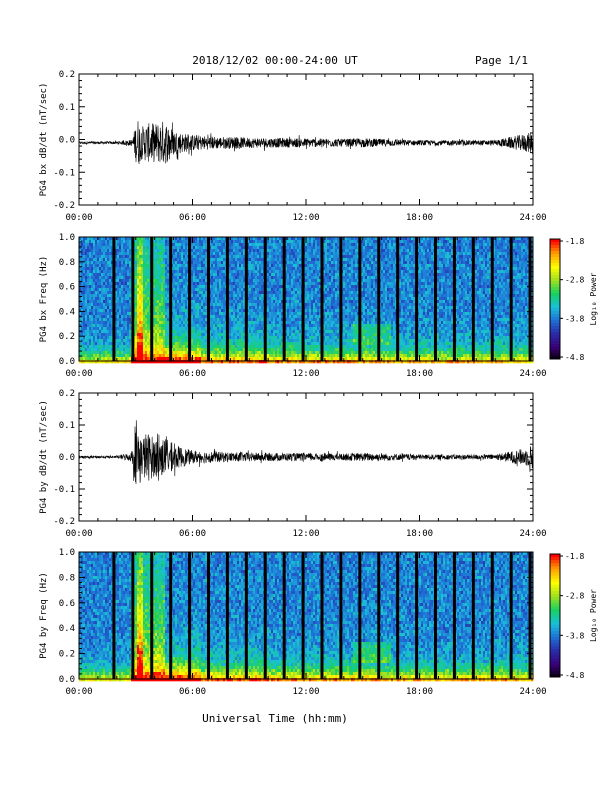  Describe the element at coordinates (44, 140) in the screenshot. I see `y-axis-label: PG4 bx dB/dt (nT/sec)` at that location.